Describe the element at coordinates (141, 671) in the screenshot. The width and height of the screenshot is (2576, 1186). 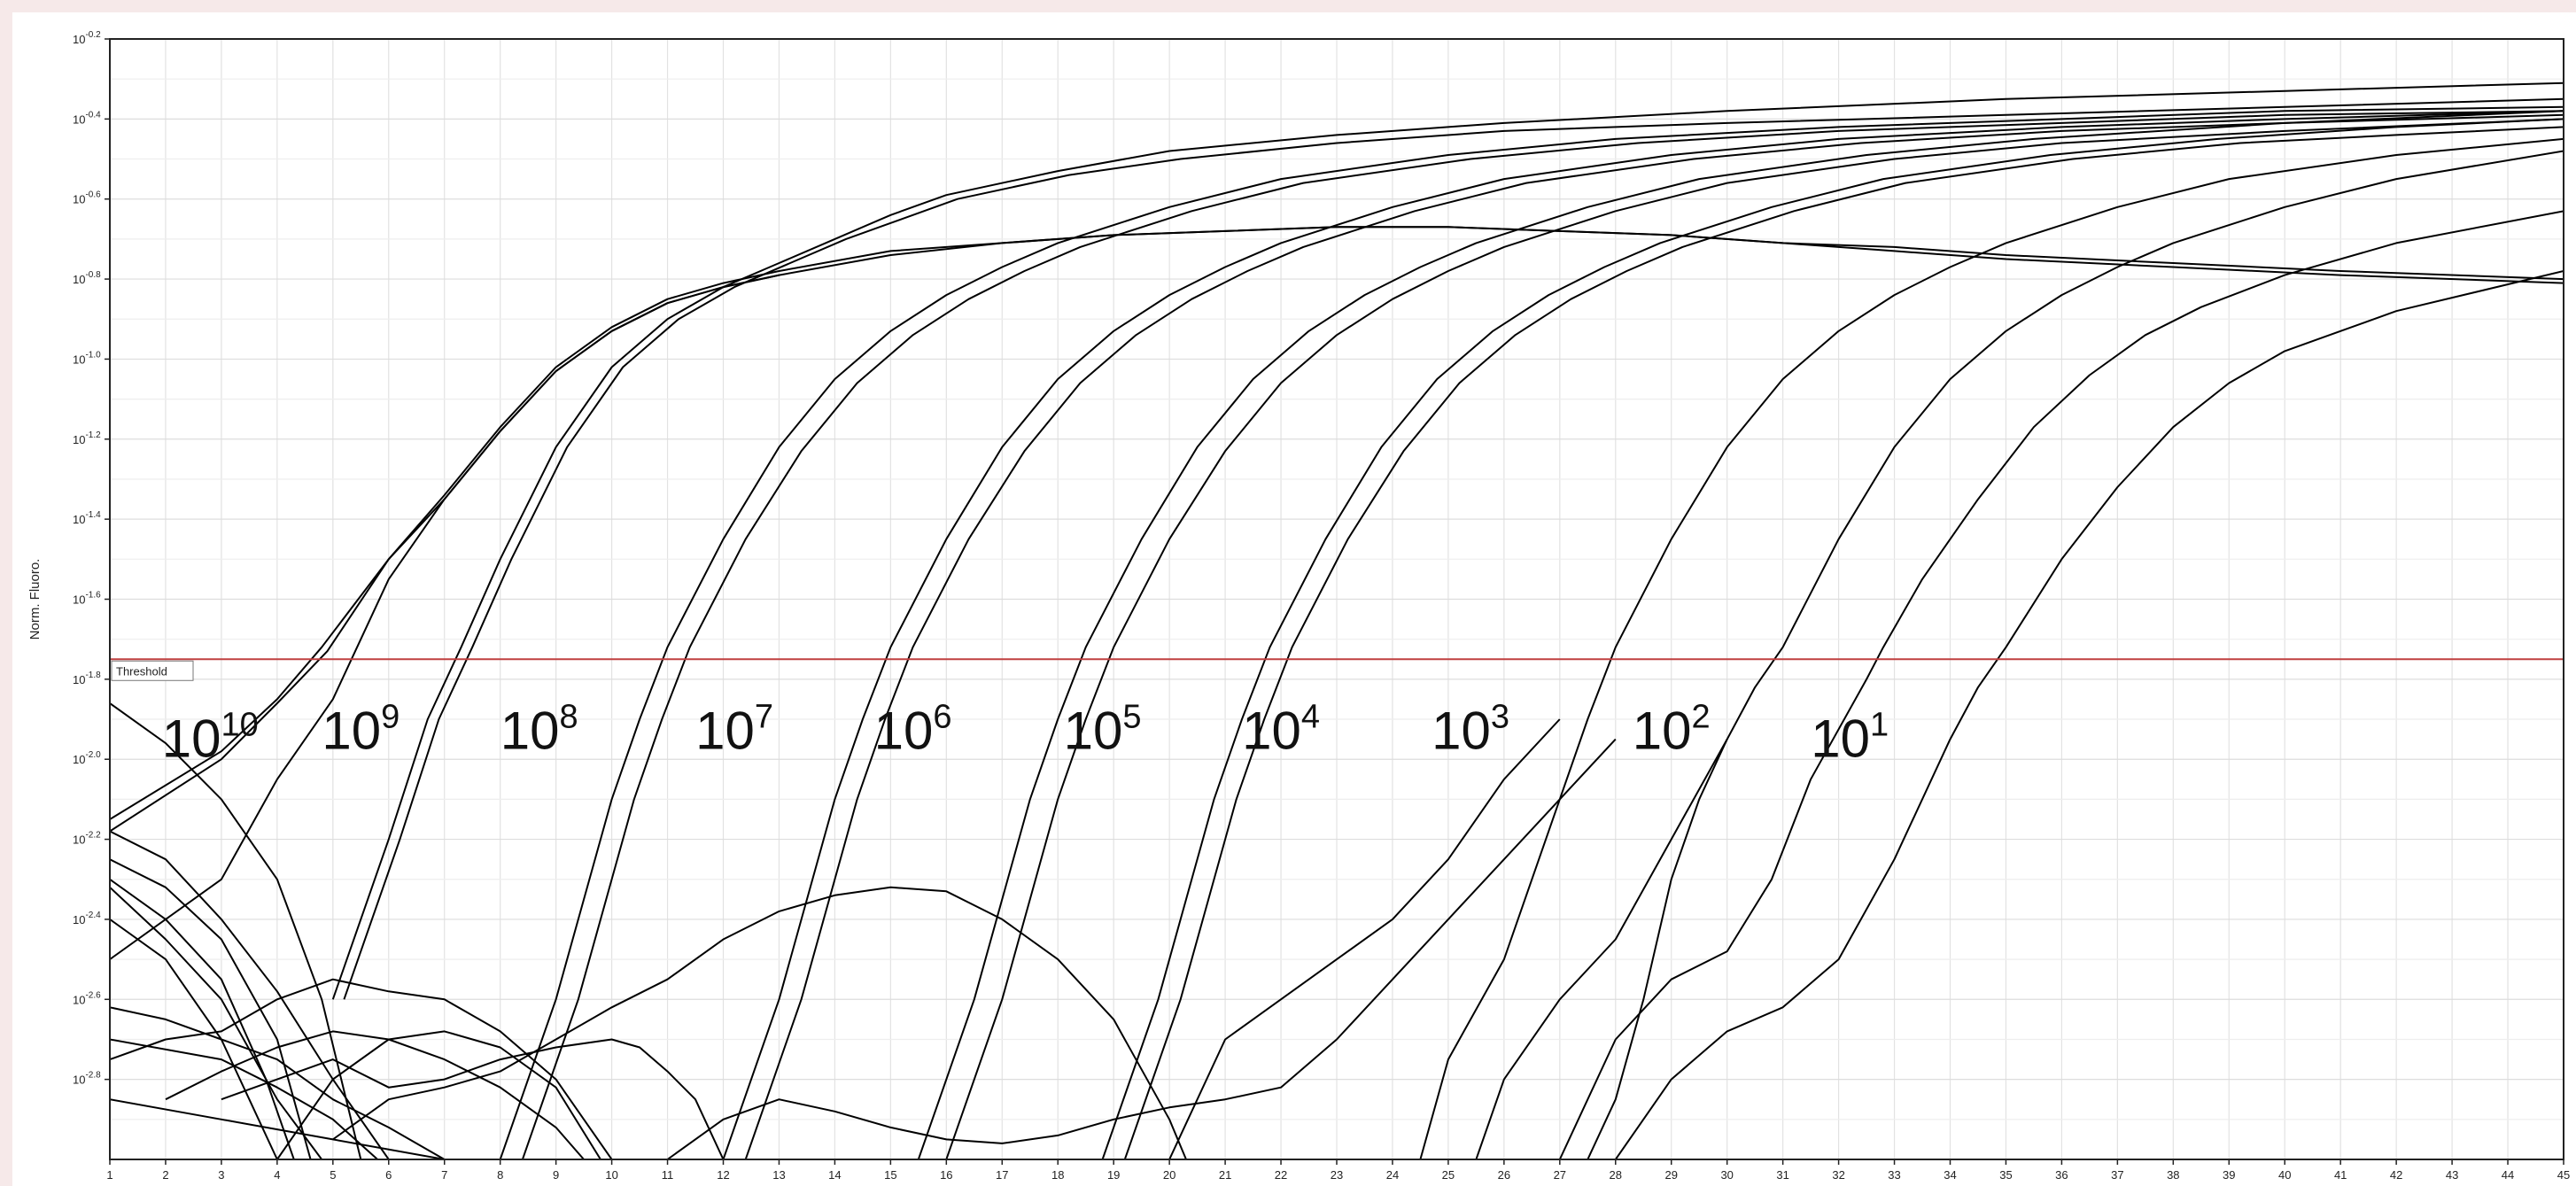
I see `threshold-label: Threshold` at that location.